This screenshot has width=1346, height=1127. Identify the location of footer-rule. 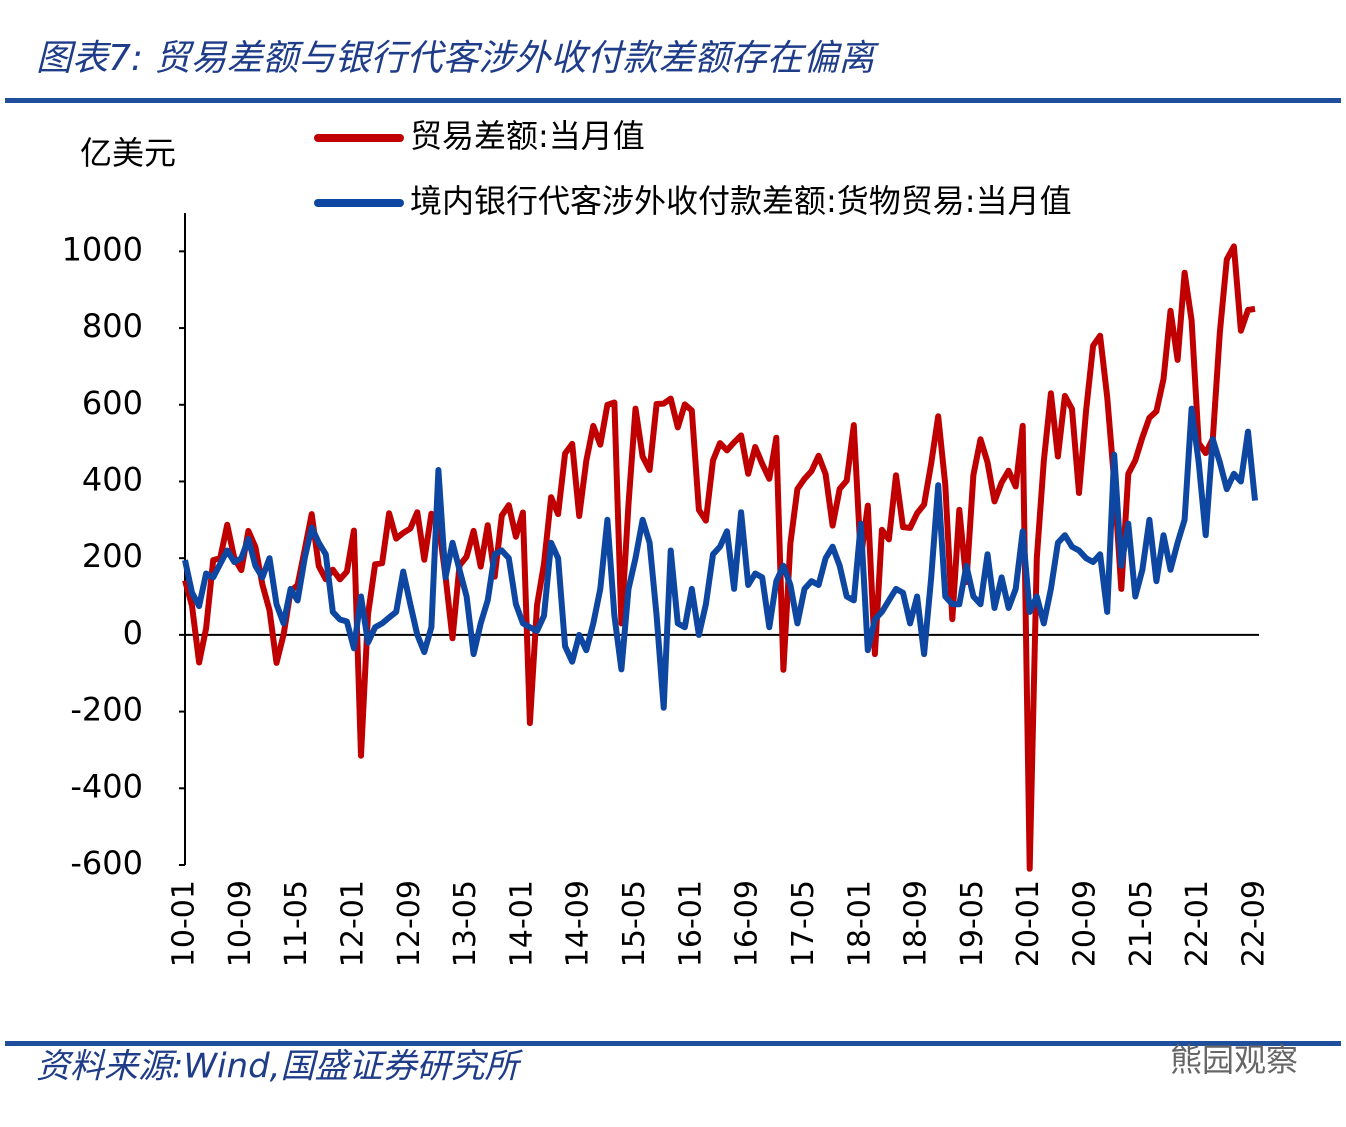
(673, 1043).